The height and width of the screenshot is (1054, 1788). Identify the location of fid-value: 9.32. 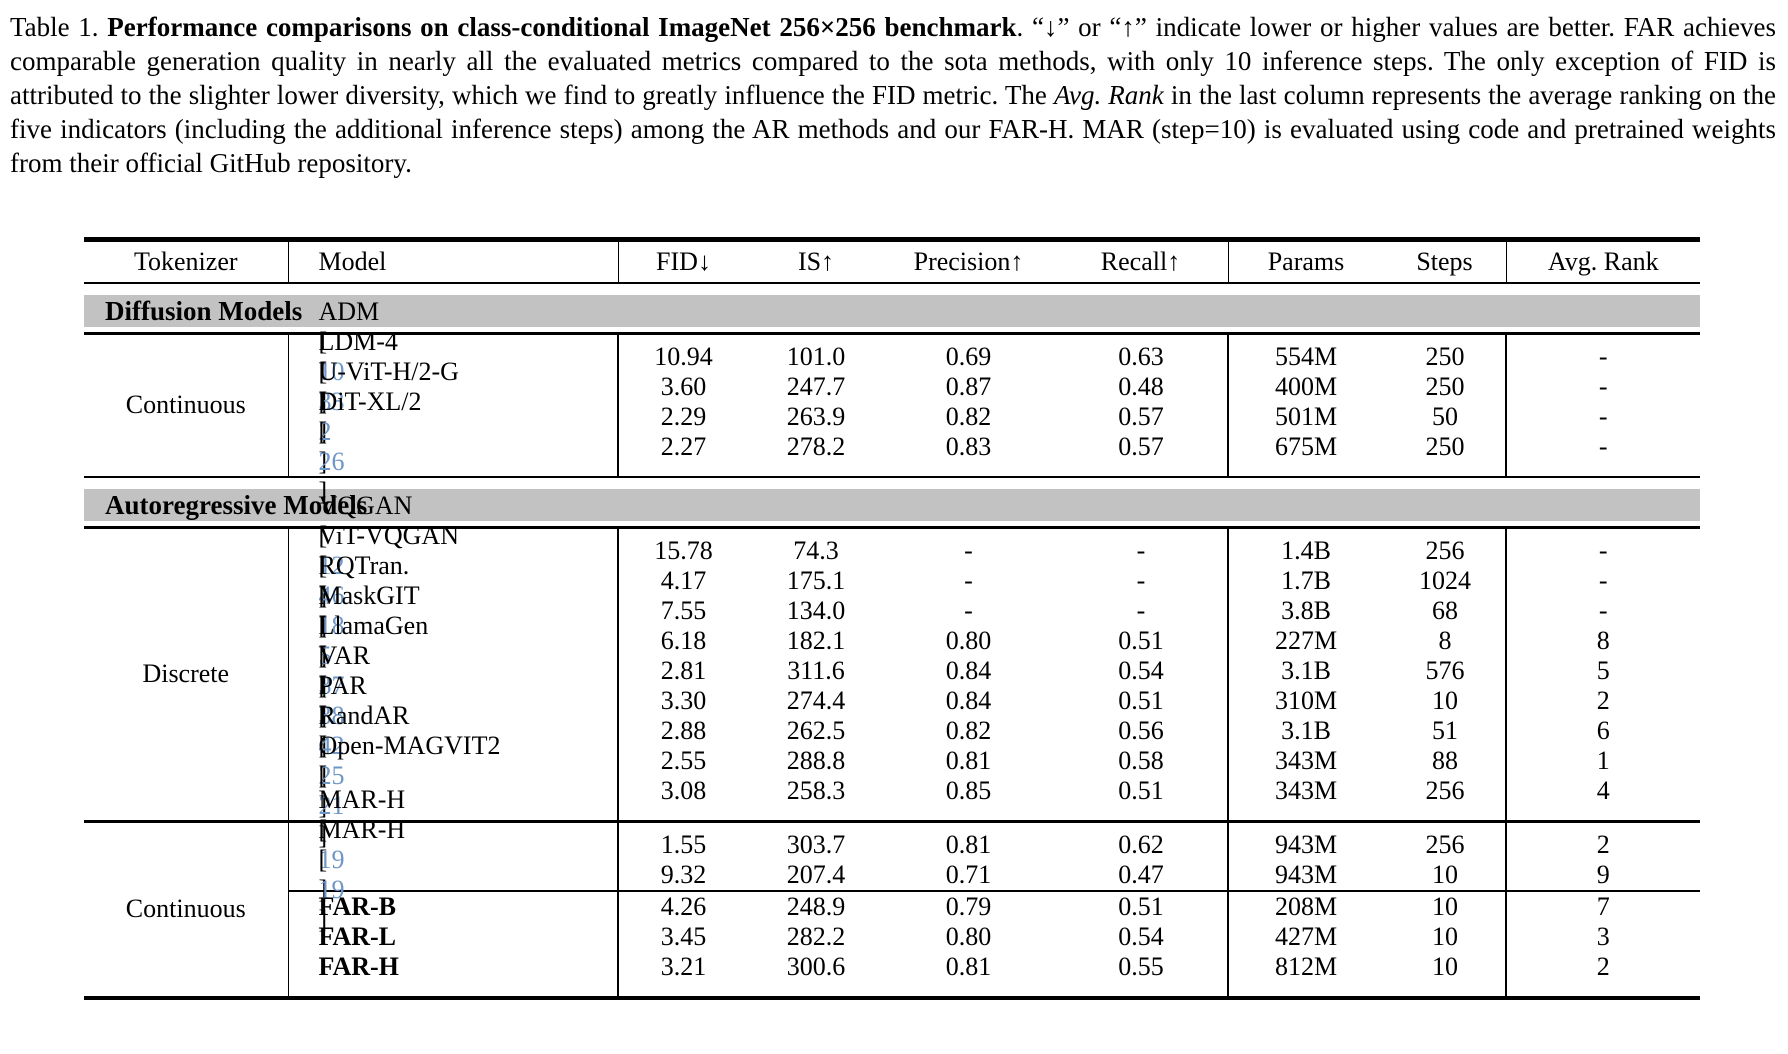
(683, 874).